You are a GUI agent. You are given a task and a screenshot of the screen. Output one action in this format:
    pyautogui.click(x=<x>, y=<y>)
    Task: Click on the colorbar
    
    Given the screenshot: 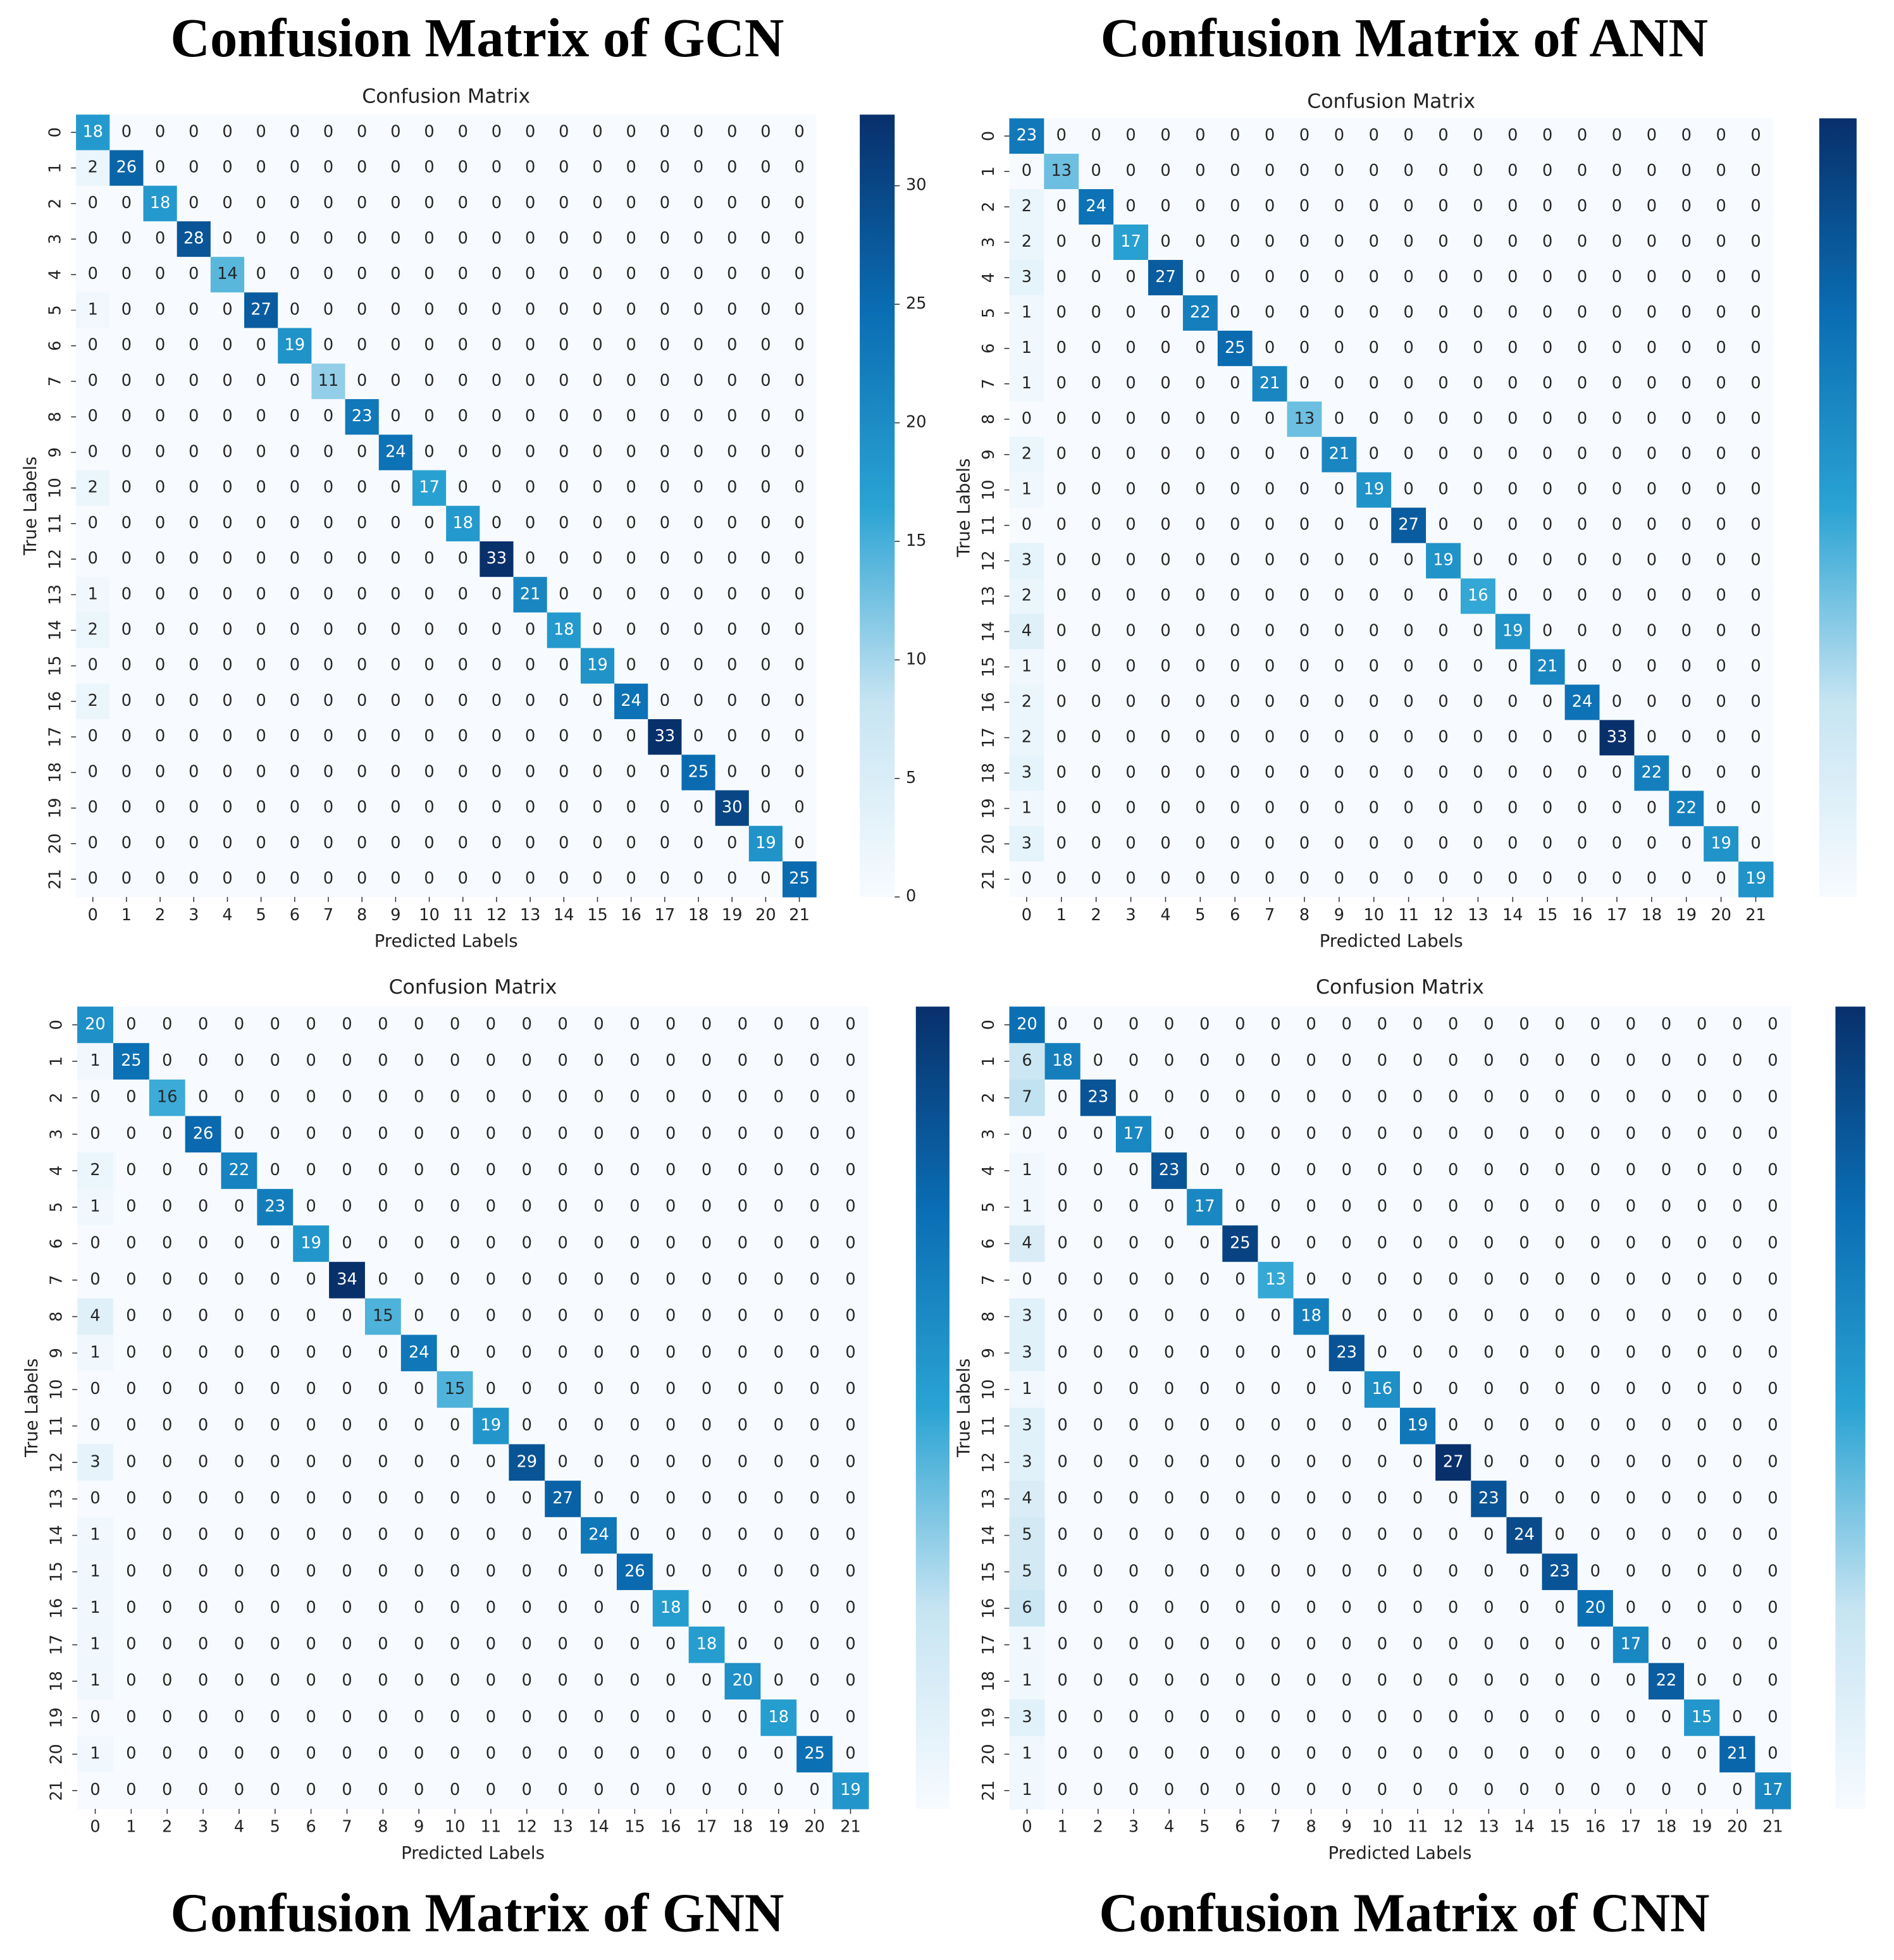 What is the action you would take?
    pyautogui.click(x=1838, y=508)
    